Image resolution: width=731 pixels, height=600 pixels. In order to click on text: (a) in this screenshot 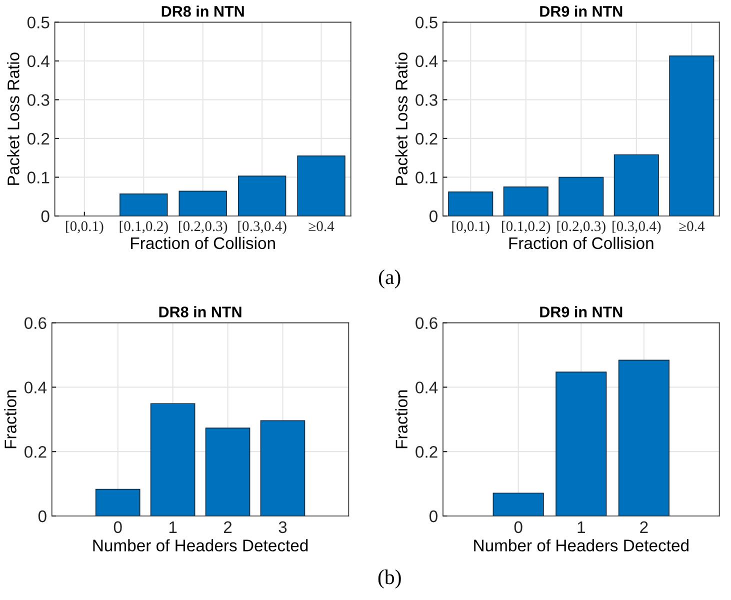, I will do `click(389, 279)`.